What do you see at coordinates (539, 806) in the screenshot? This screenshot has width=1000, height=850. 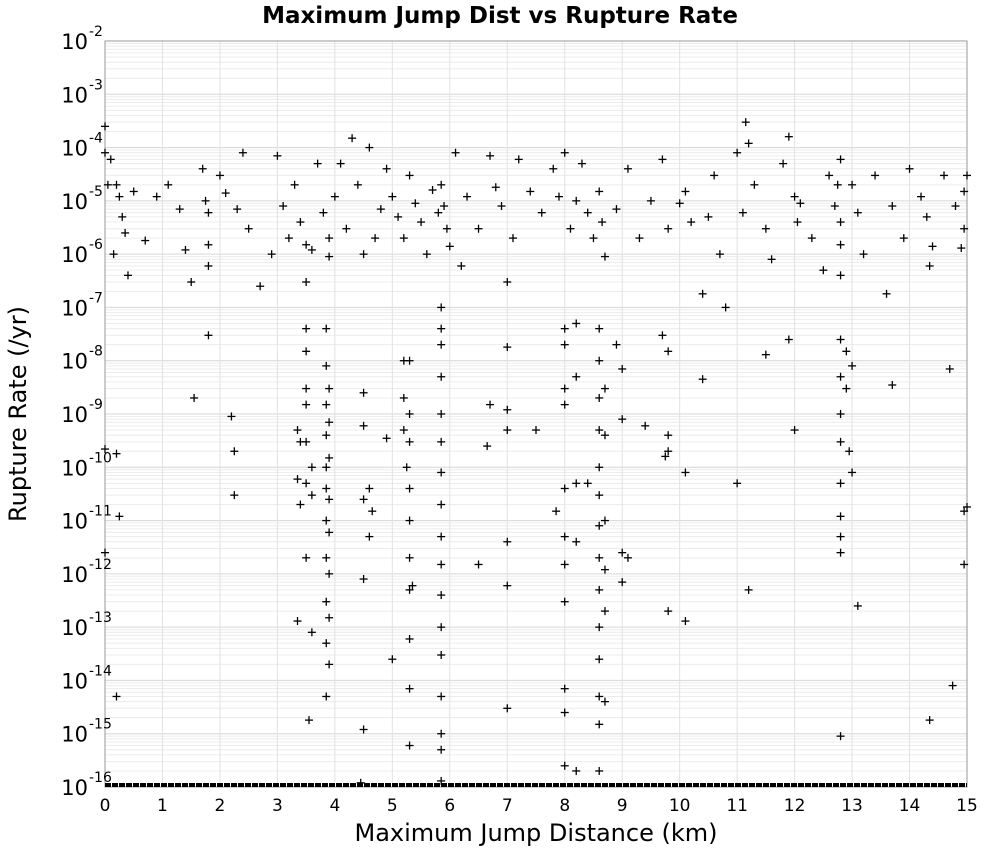 I see `x-tick-labels: 0 1 2 3 4 5 6 7 8 9 10 11 12 13 14 15` at bounding box center [539, 806].